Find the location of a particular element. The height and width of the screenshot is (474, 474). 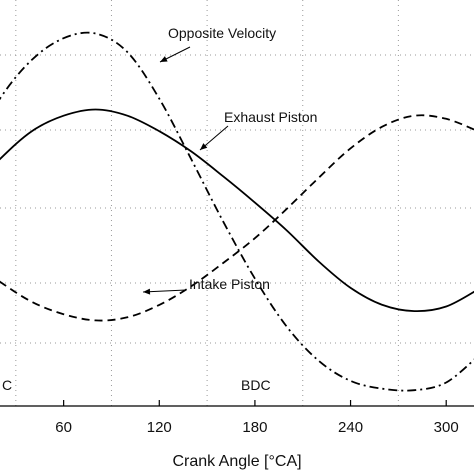

annotation-opposite-velocity: Opposite Velocity is located at coordinates (222, 33).